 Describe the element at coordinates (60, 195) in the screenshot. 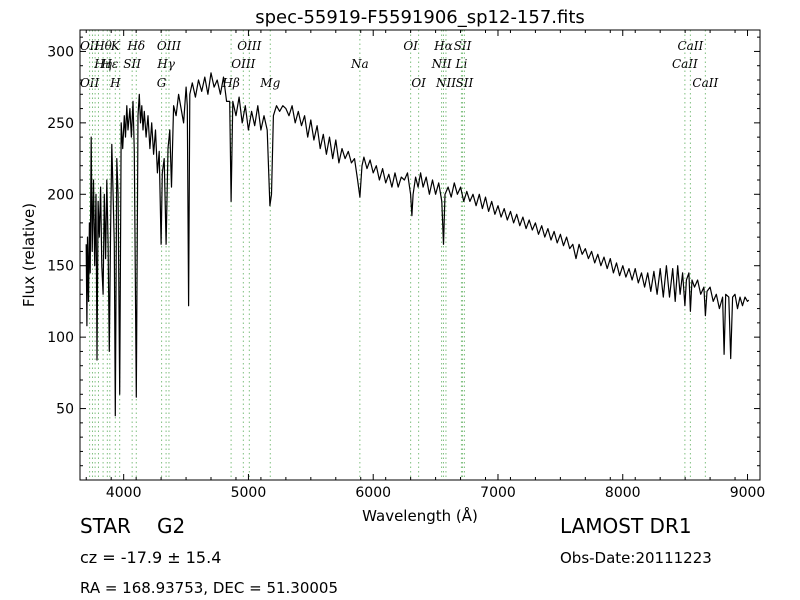

I see `y-tick-label: 200` at that location.